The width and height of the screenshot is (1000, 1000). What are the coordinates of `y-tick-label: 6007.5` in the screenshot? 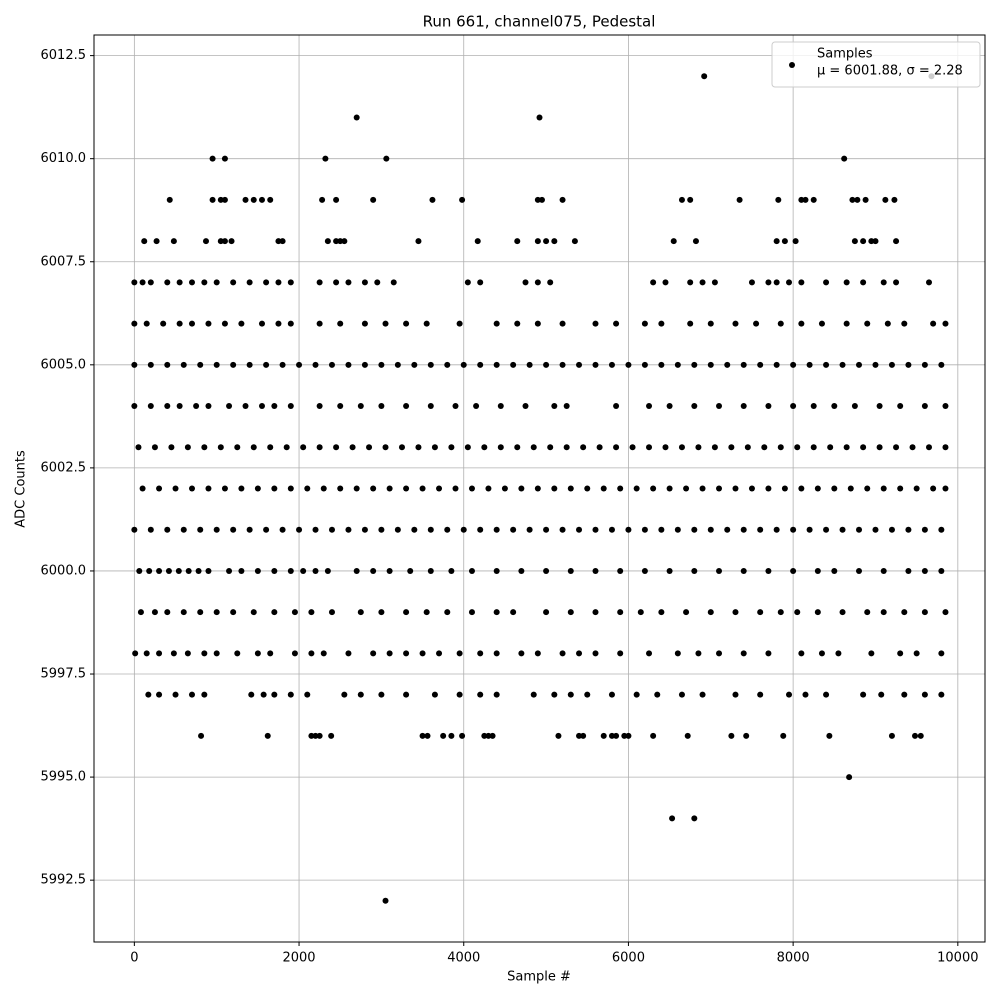 It's located at (64, 261).